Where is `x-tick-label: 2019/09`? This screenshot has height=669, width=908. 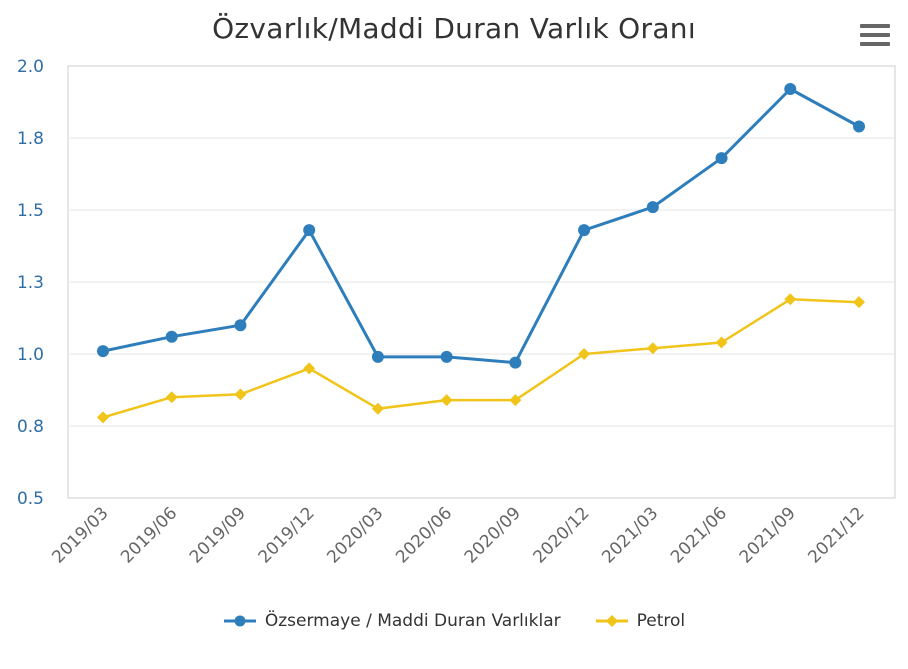
x-tick-label: 2019/09 is located at coordinates (218, 535).